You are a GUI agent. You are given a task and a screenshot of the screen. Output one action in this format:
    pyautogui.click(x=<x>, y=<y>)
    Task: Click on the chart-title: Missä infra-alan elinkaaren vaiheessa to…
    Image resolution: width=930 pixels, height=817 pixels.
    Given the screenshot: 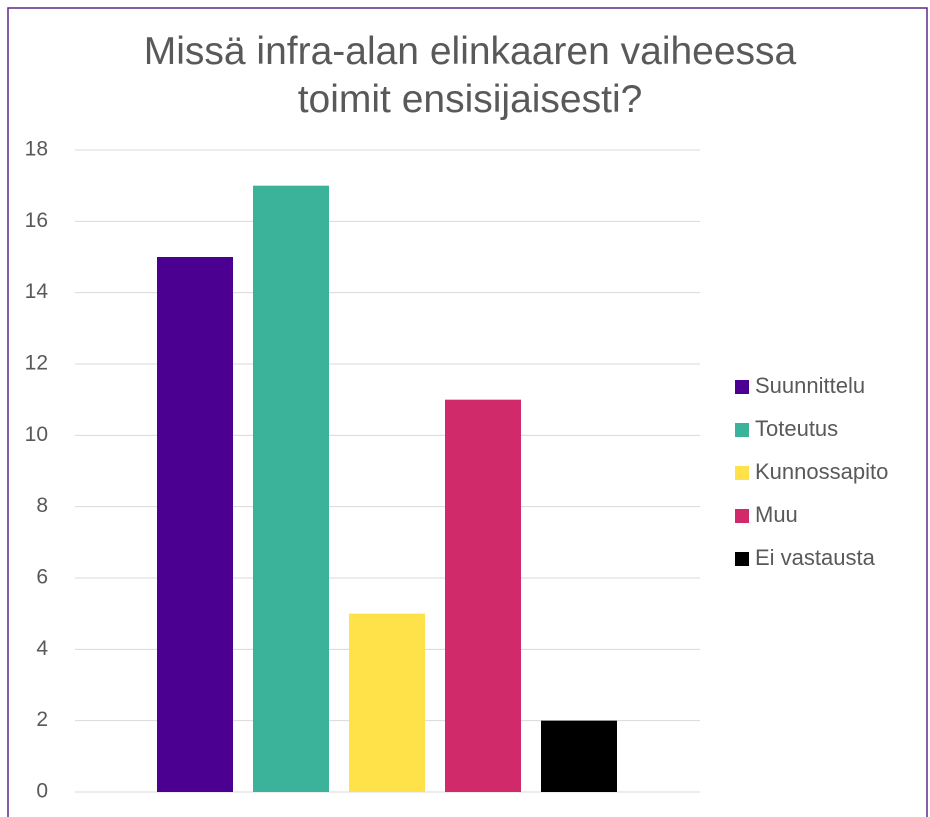 What is the action you would take?
    pyautogui.click(x=470, y=75)
    